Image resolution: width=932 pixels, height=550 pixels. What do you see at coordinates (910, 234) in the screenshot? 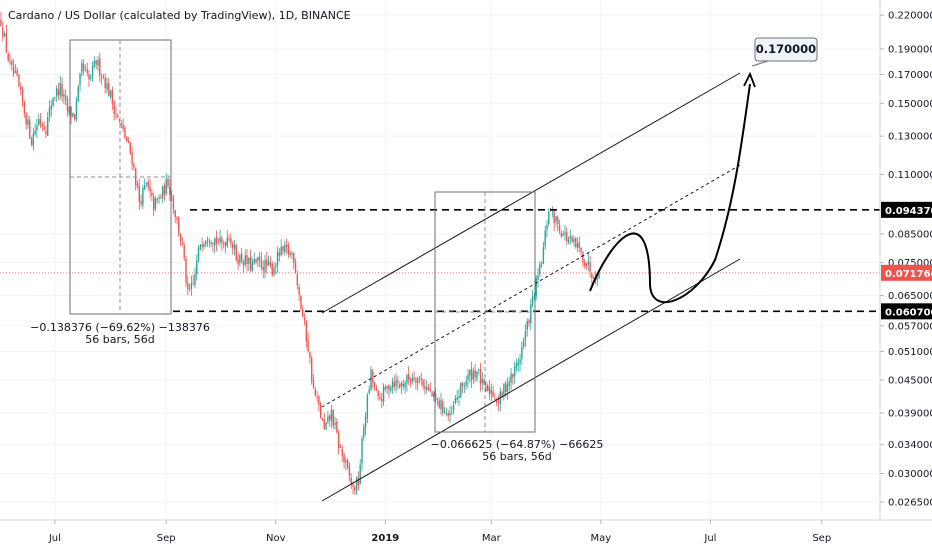
I see `price-tick-label: 0.085000` at bounding box center [910, 234].